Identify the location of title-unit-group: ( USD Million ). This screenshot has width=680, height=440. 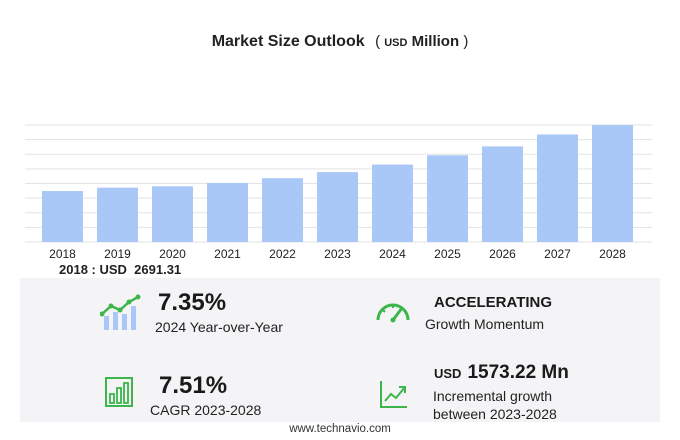
(421, 41).